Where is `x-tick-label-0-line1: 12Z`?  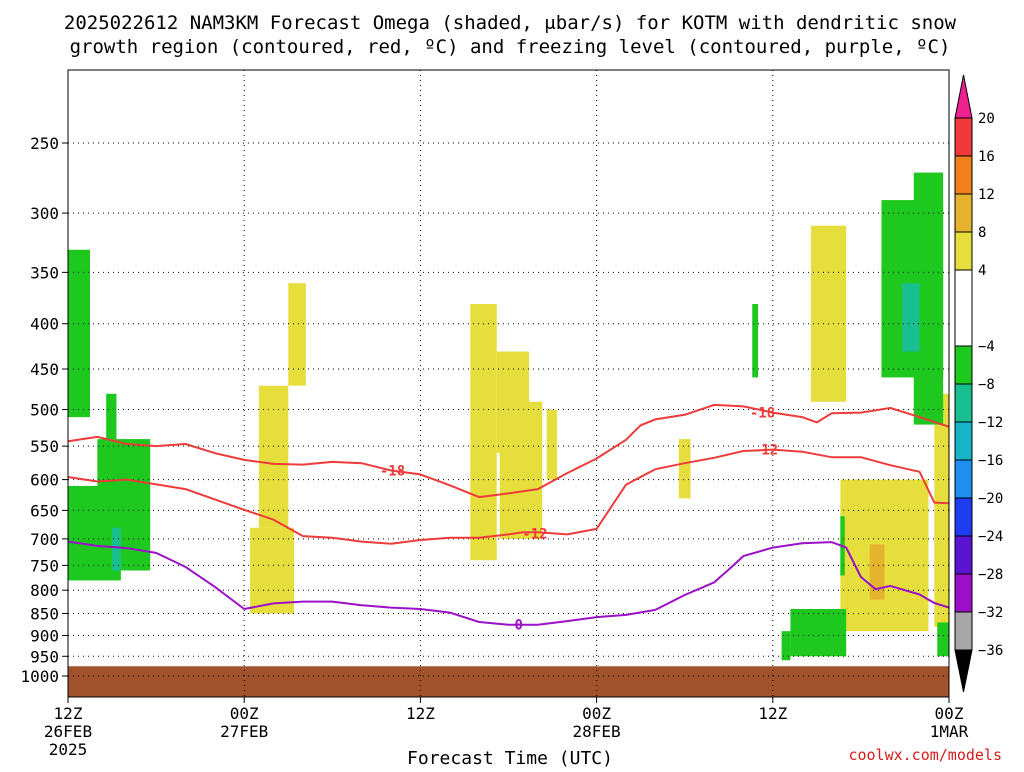
x-tick-label-0-line1: 12Z is located at coordinates (68, 713).